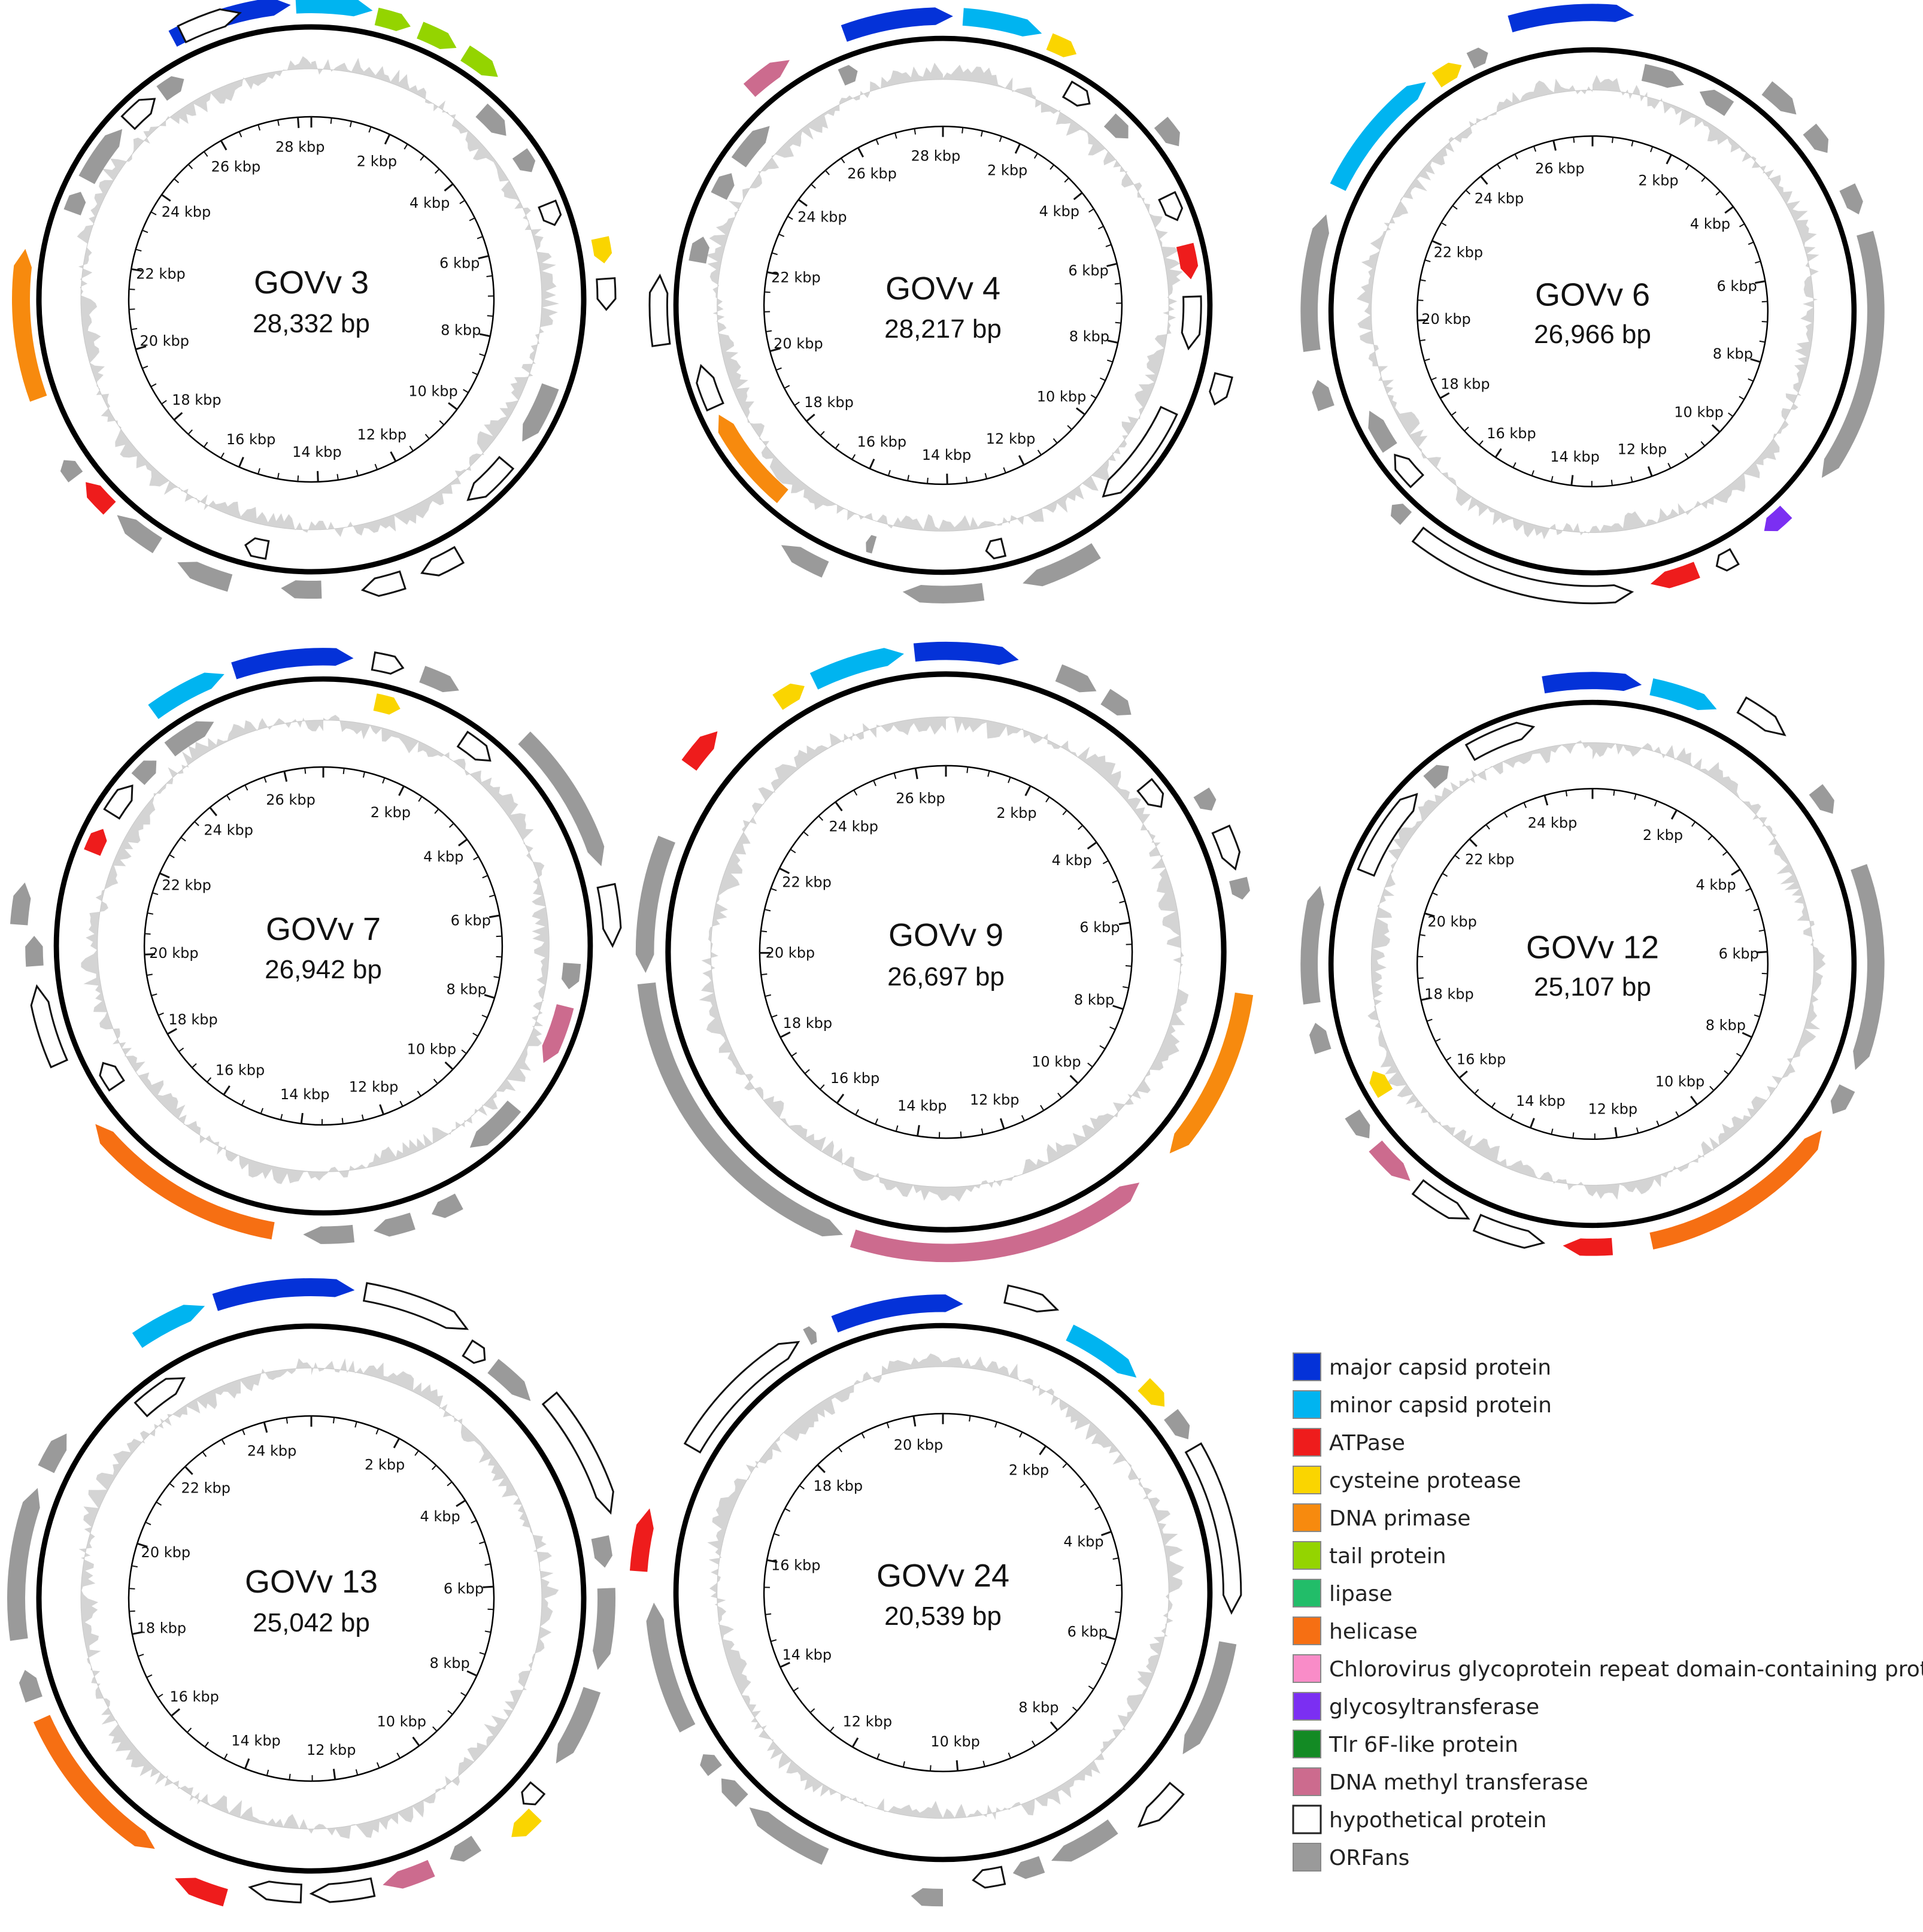 This screenshot has width=1923, height=1932. What do you see at coordinates (943, 329) in the screenshot?
I see `genome-size: 28,217 bp` at bounding box center [943, 329].